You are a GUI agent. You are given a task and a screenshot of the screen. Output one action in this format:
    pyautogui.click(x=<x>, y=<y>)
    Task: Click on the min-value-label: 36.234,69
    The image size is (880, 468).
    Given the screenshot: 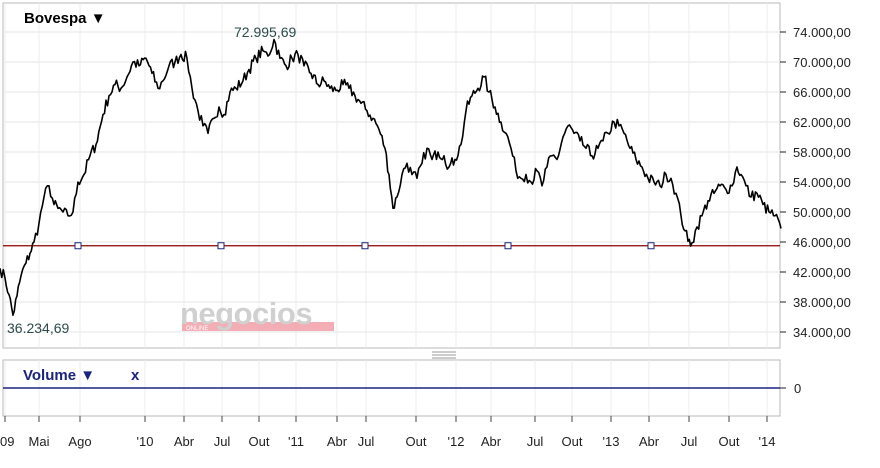 What is the action you would take?
    pyautogui.click(x=38, y=328)
    